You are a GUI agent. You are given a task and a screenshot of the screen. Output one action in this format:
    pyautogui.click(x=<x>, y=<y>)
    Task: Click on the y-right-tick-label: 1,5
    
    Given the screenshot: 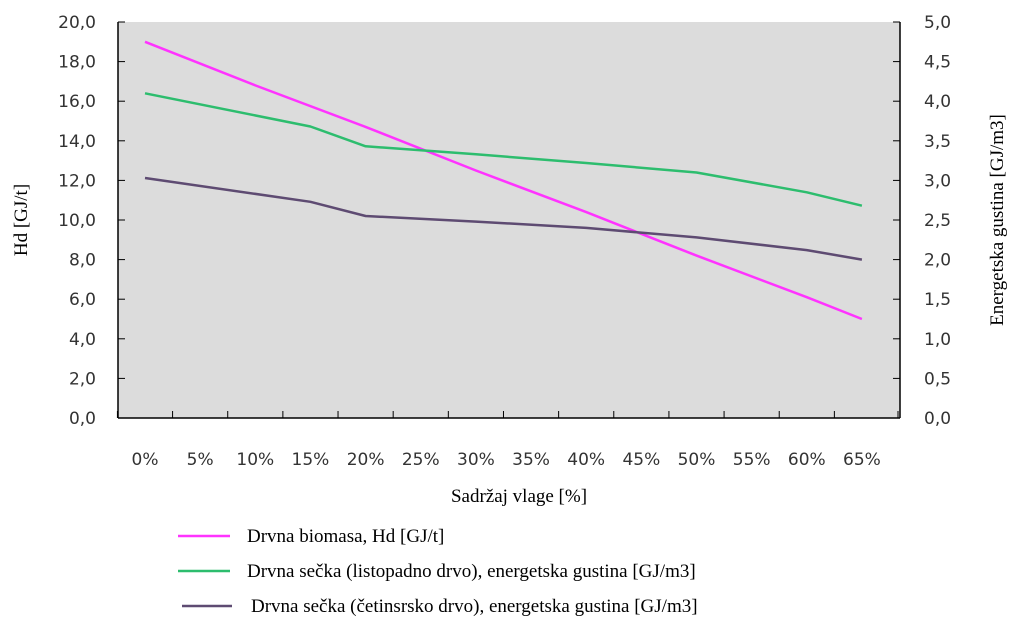 What is the action you would take?
    pyautogui.click(x=937, y=300)
    